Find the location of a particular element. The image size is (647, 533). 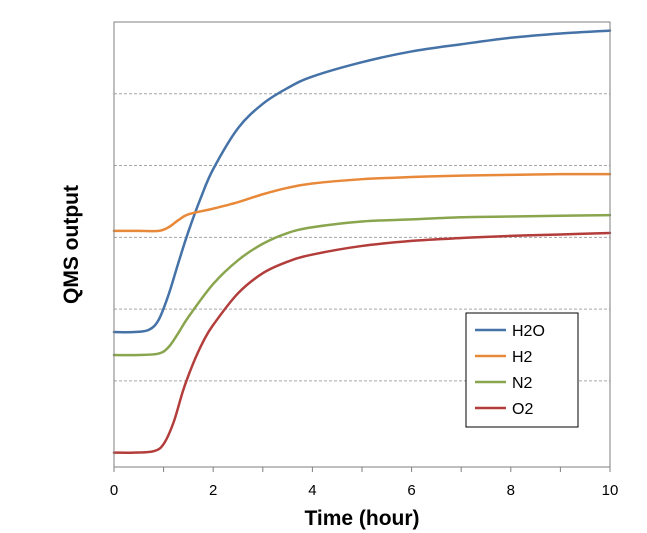

legend-label-h2: H2 is located at coordinates (522, 357).